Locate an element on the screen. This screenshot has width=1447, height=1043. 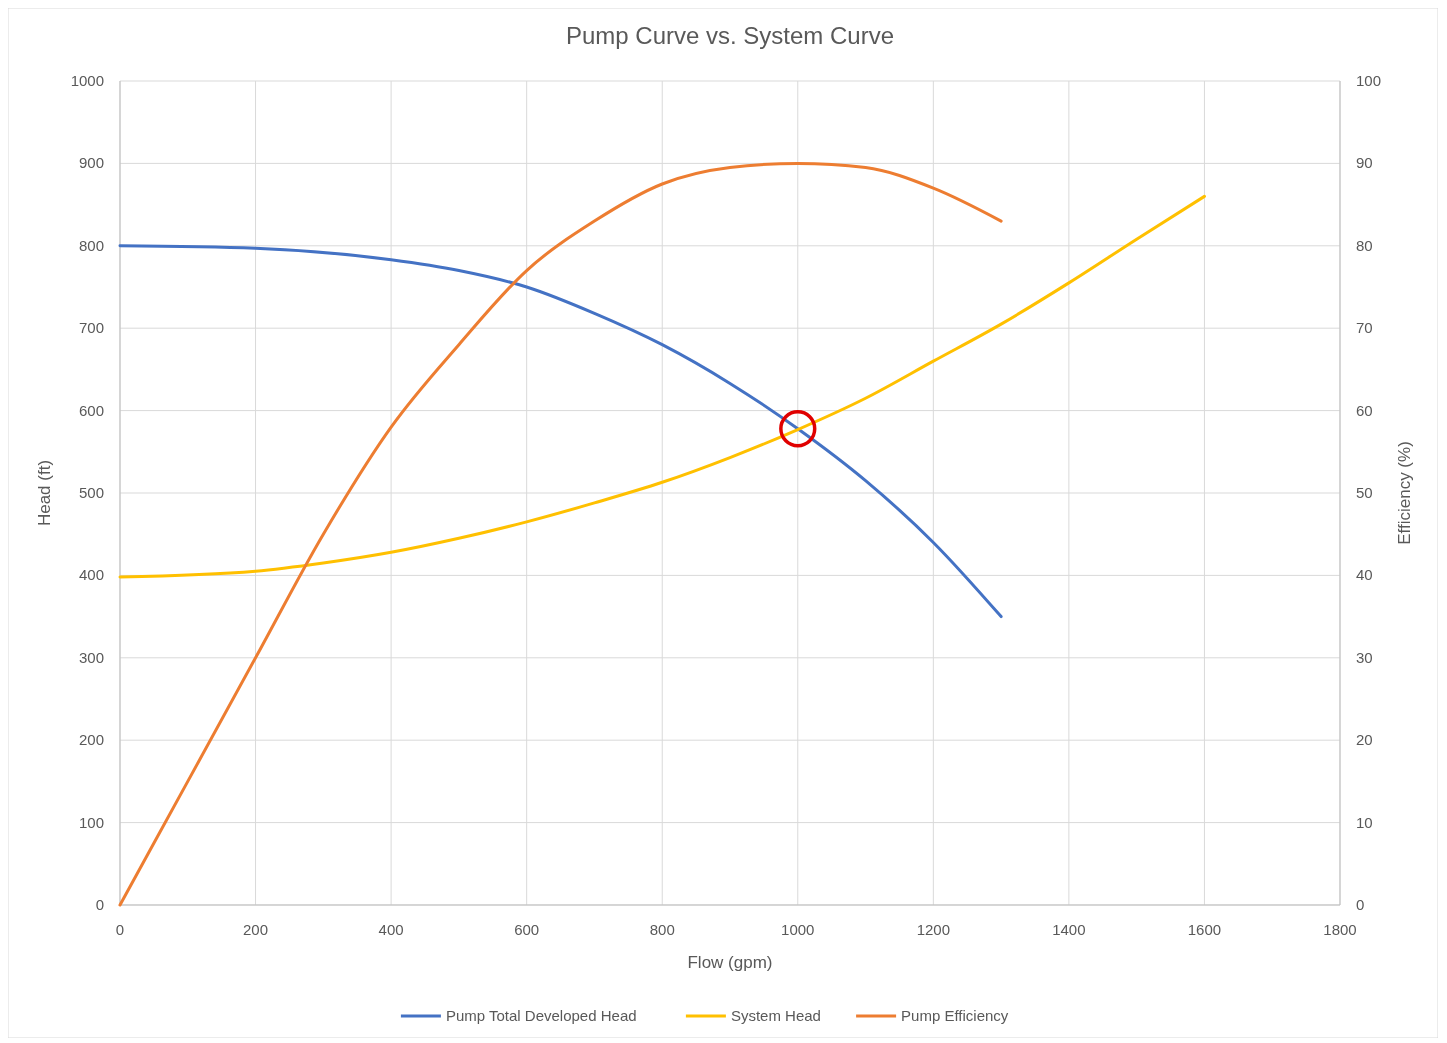
y-tick-label: 100 is located at coordinates (91, 822).